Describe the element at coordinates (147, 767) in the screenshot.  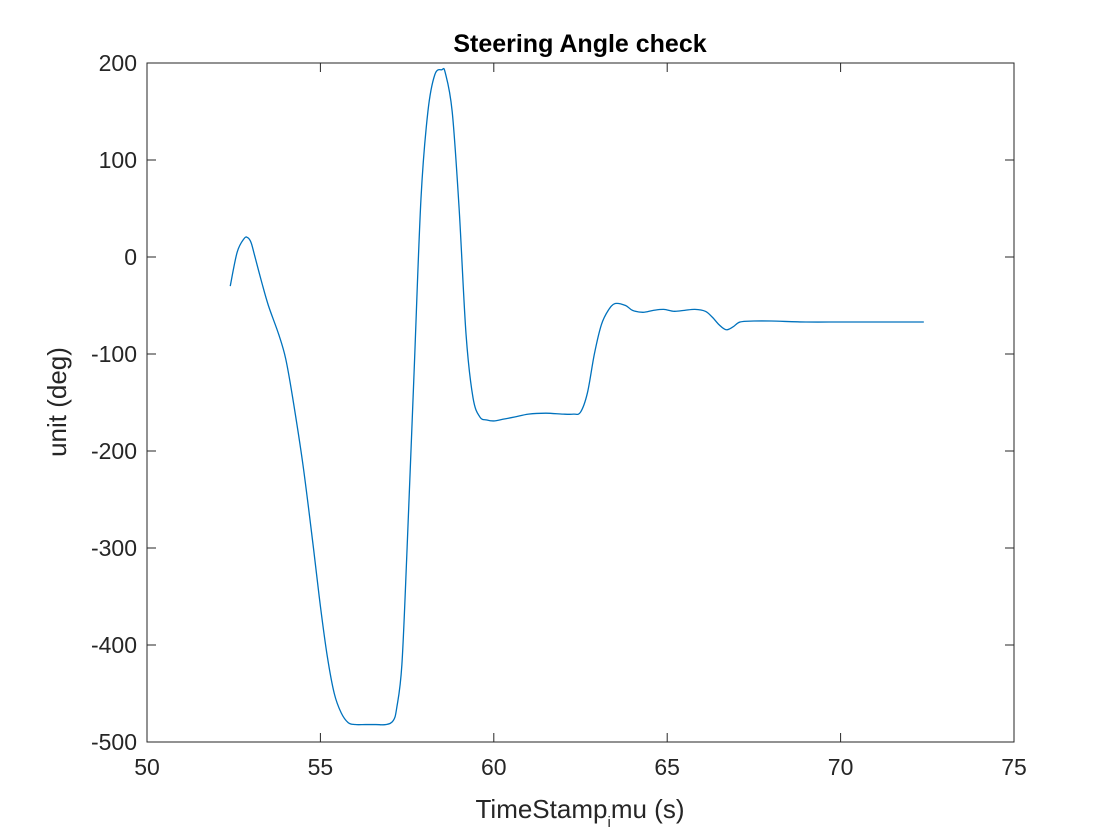
I see `x-tick-label: 50` at that location.